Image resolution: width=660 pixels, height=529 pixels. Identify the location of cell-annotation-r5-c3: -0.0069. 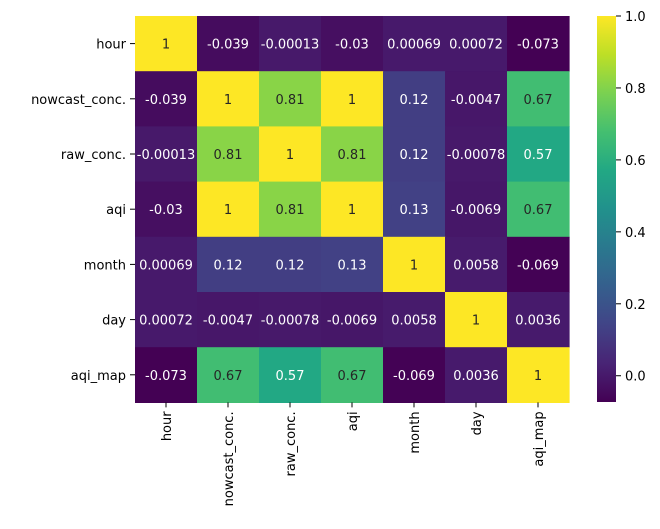
(352, 321).